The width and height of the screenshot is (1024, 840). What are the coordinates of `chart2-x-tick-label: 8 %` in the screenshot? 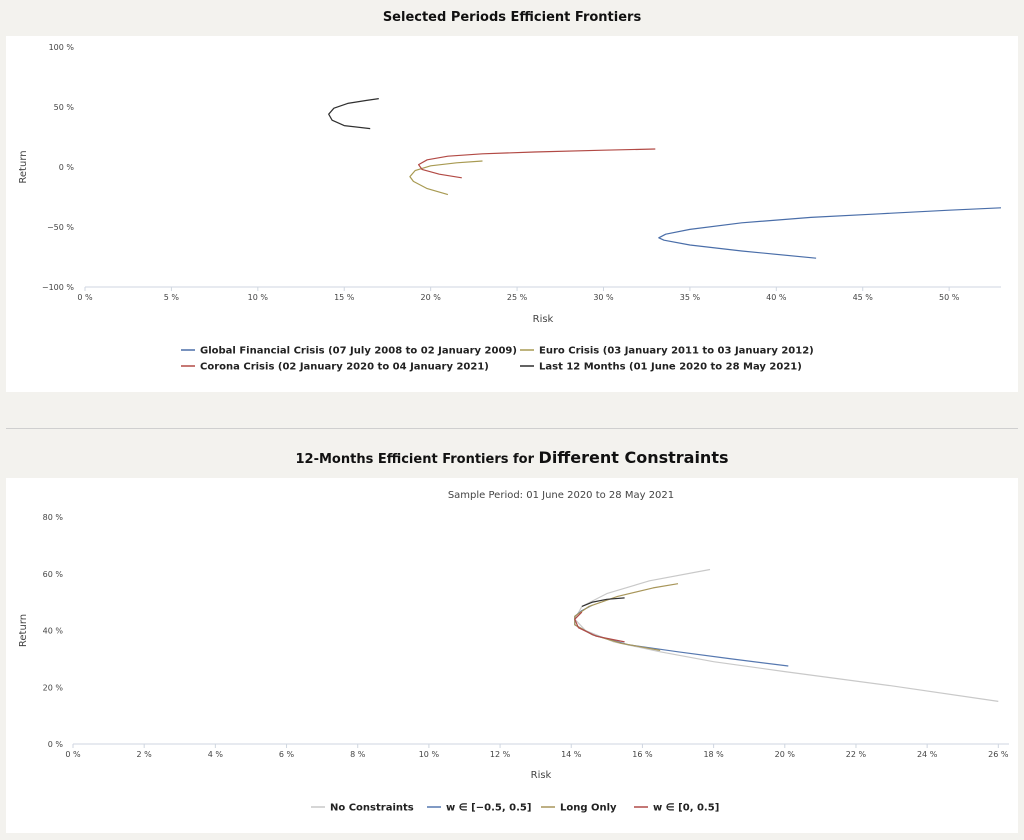 It's located at (358, 754).